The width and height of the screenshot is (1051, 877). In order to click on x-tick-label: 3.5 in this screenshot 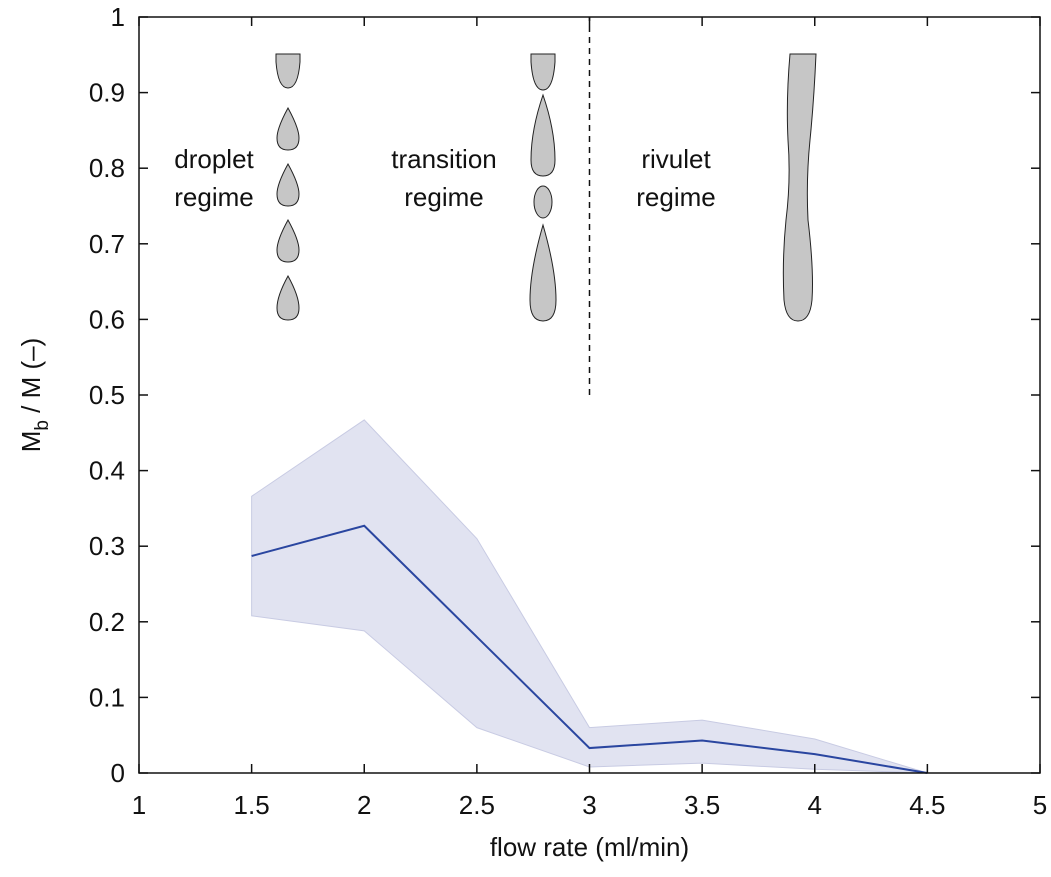, I will do `click(702, 805)`.